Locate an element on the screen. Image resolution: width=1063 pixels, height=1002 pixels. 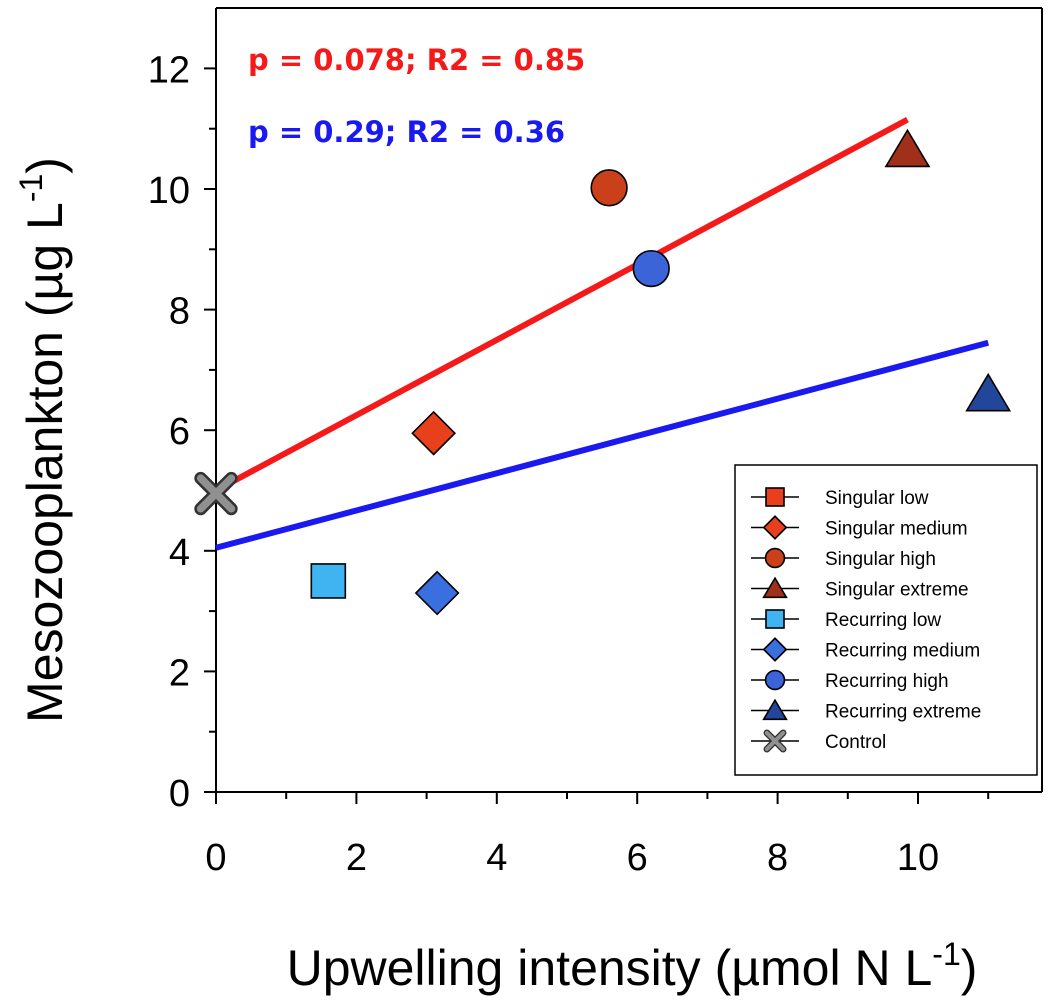
x-tick-label: 2 is located at coordinates (356, 858).